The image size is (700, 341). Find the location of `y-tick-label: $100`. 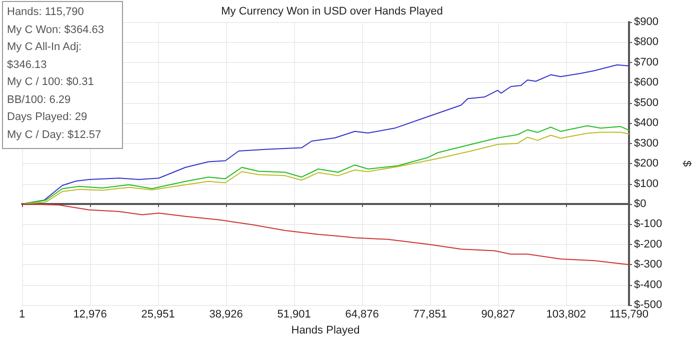

y-tick-label: $100 is located at coordinates (646, 184).